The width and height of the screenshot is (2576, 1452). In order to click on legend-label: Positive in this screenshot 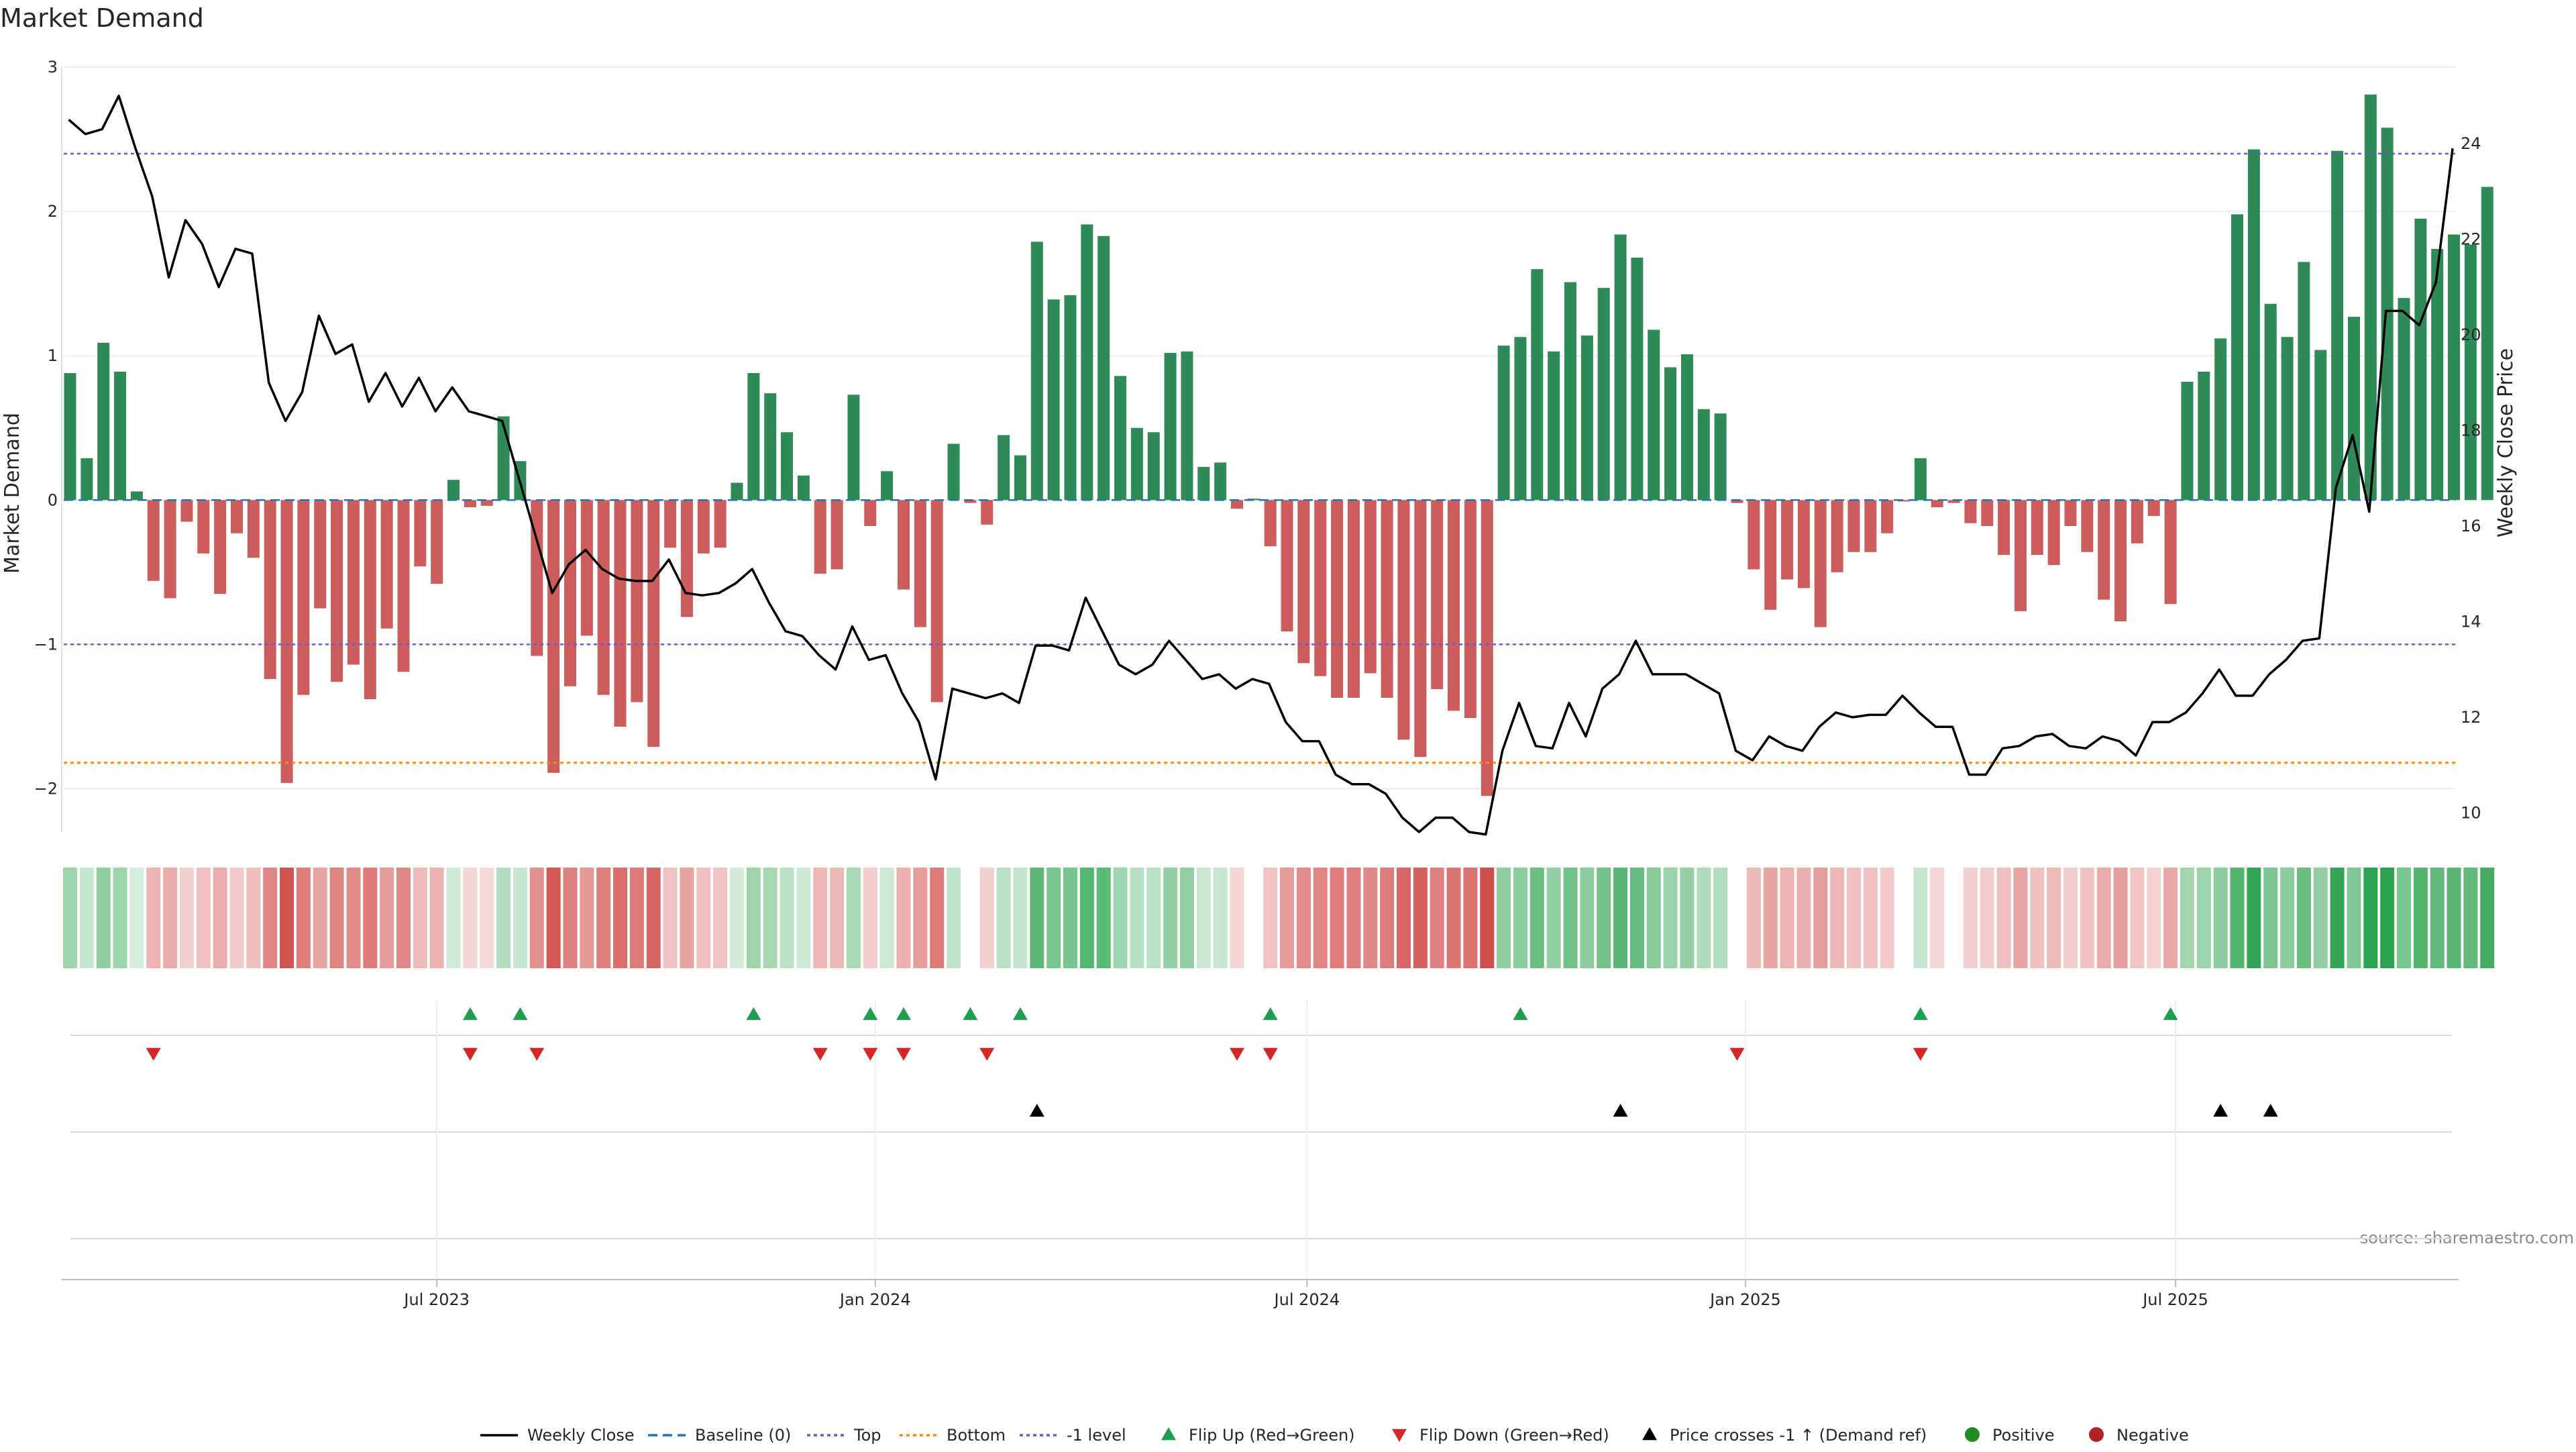, I will do `click(2023, 1436)`.